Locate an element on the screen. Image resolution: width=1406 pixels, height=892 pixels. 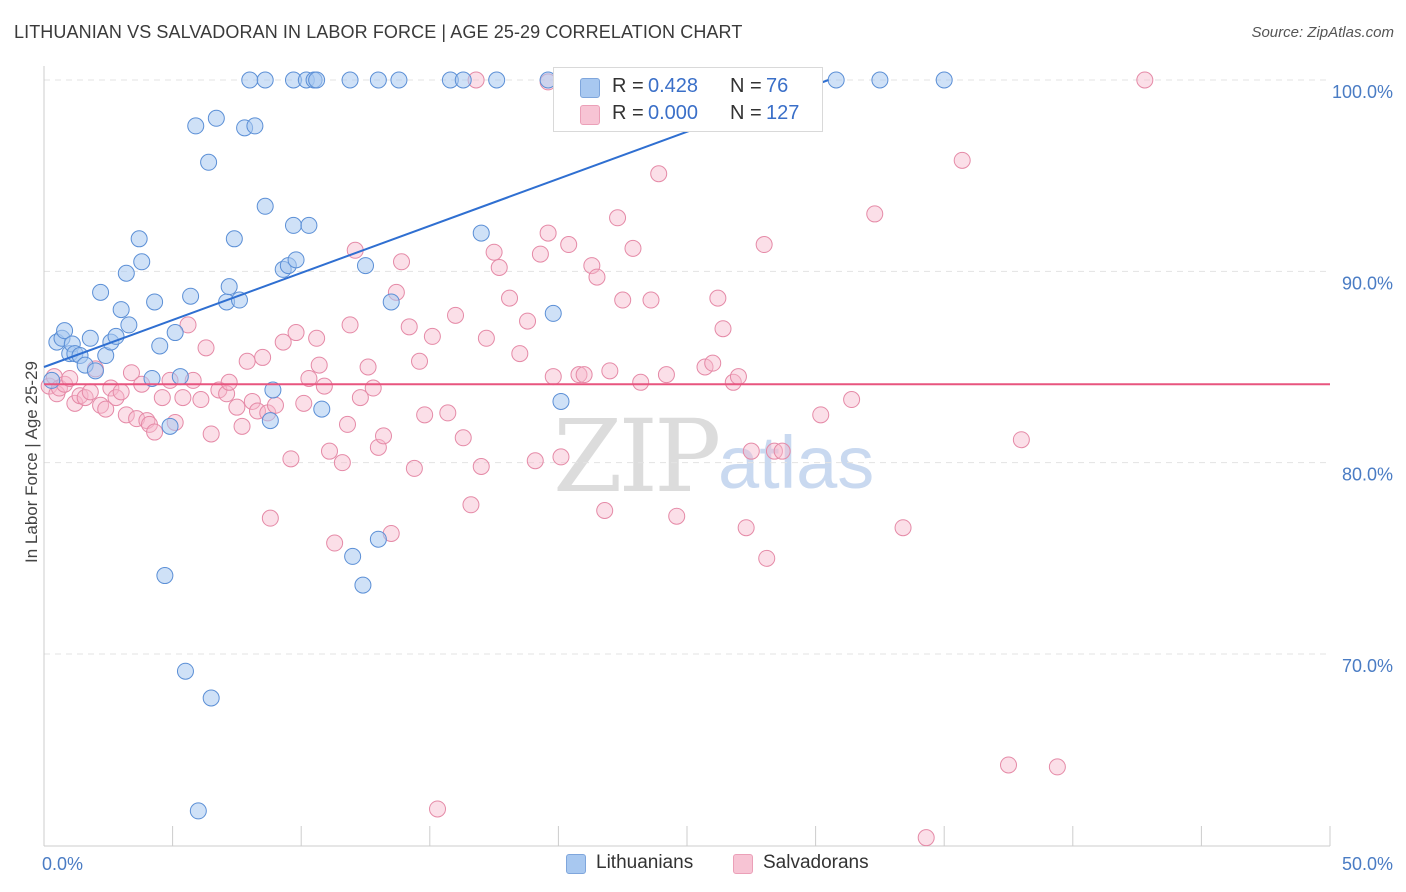
y-tick-label: 80.0% is located at coordinates (1367, 475).